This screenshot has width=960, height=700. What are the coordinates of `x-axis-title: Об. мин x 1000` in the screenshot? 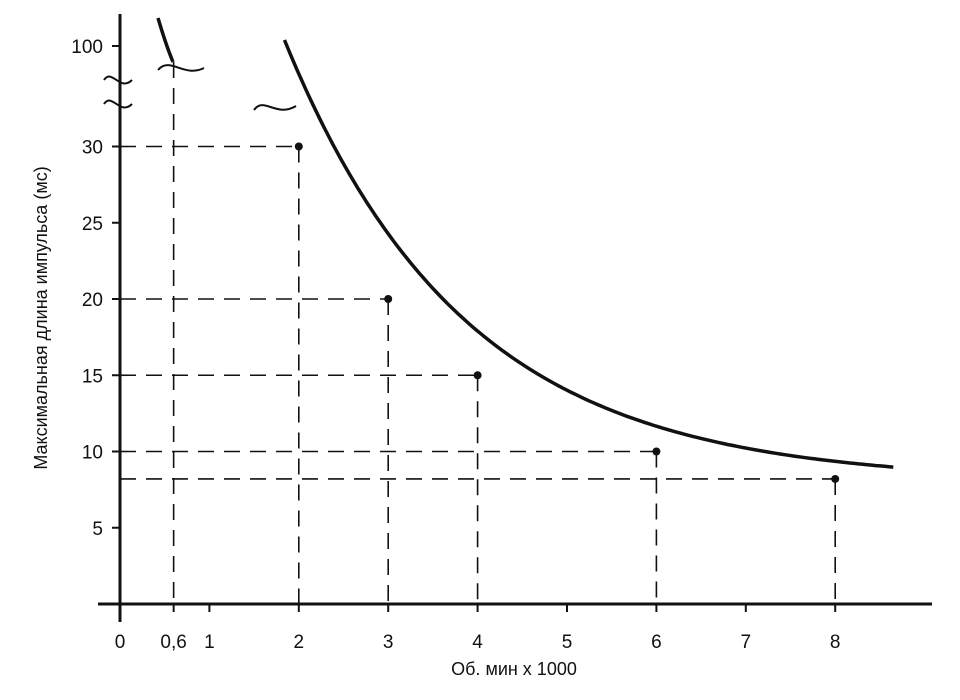 It's located at (514, 669).